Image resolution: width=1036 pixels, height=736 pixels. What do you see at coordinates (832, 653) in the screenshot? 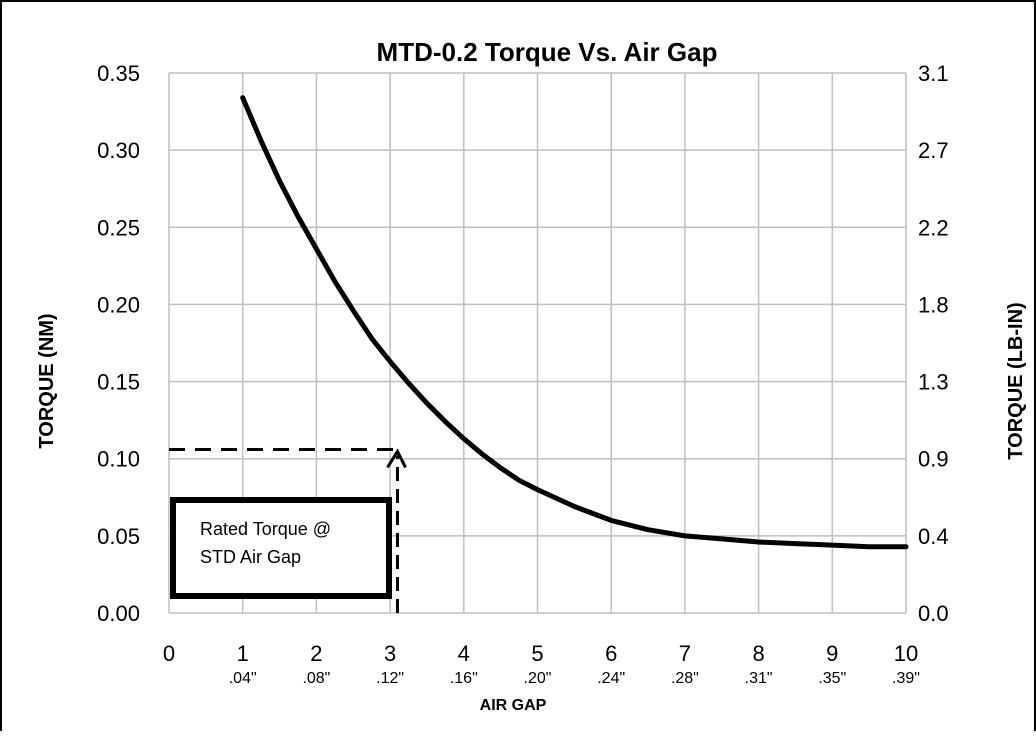
I see `x-tick-label: 9` at bounding box center [832, 653].